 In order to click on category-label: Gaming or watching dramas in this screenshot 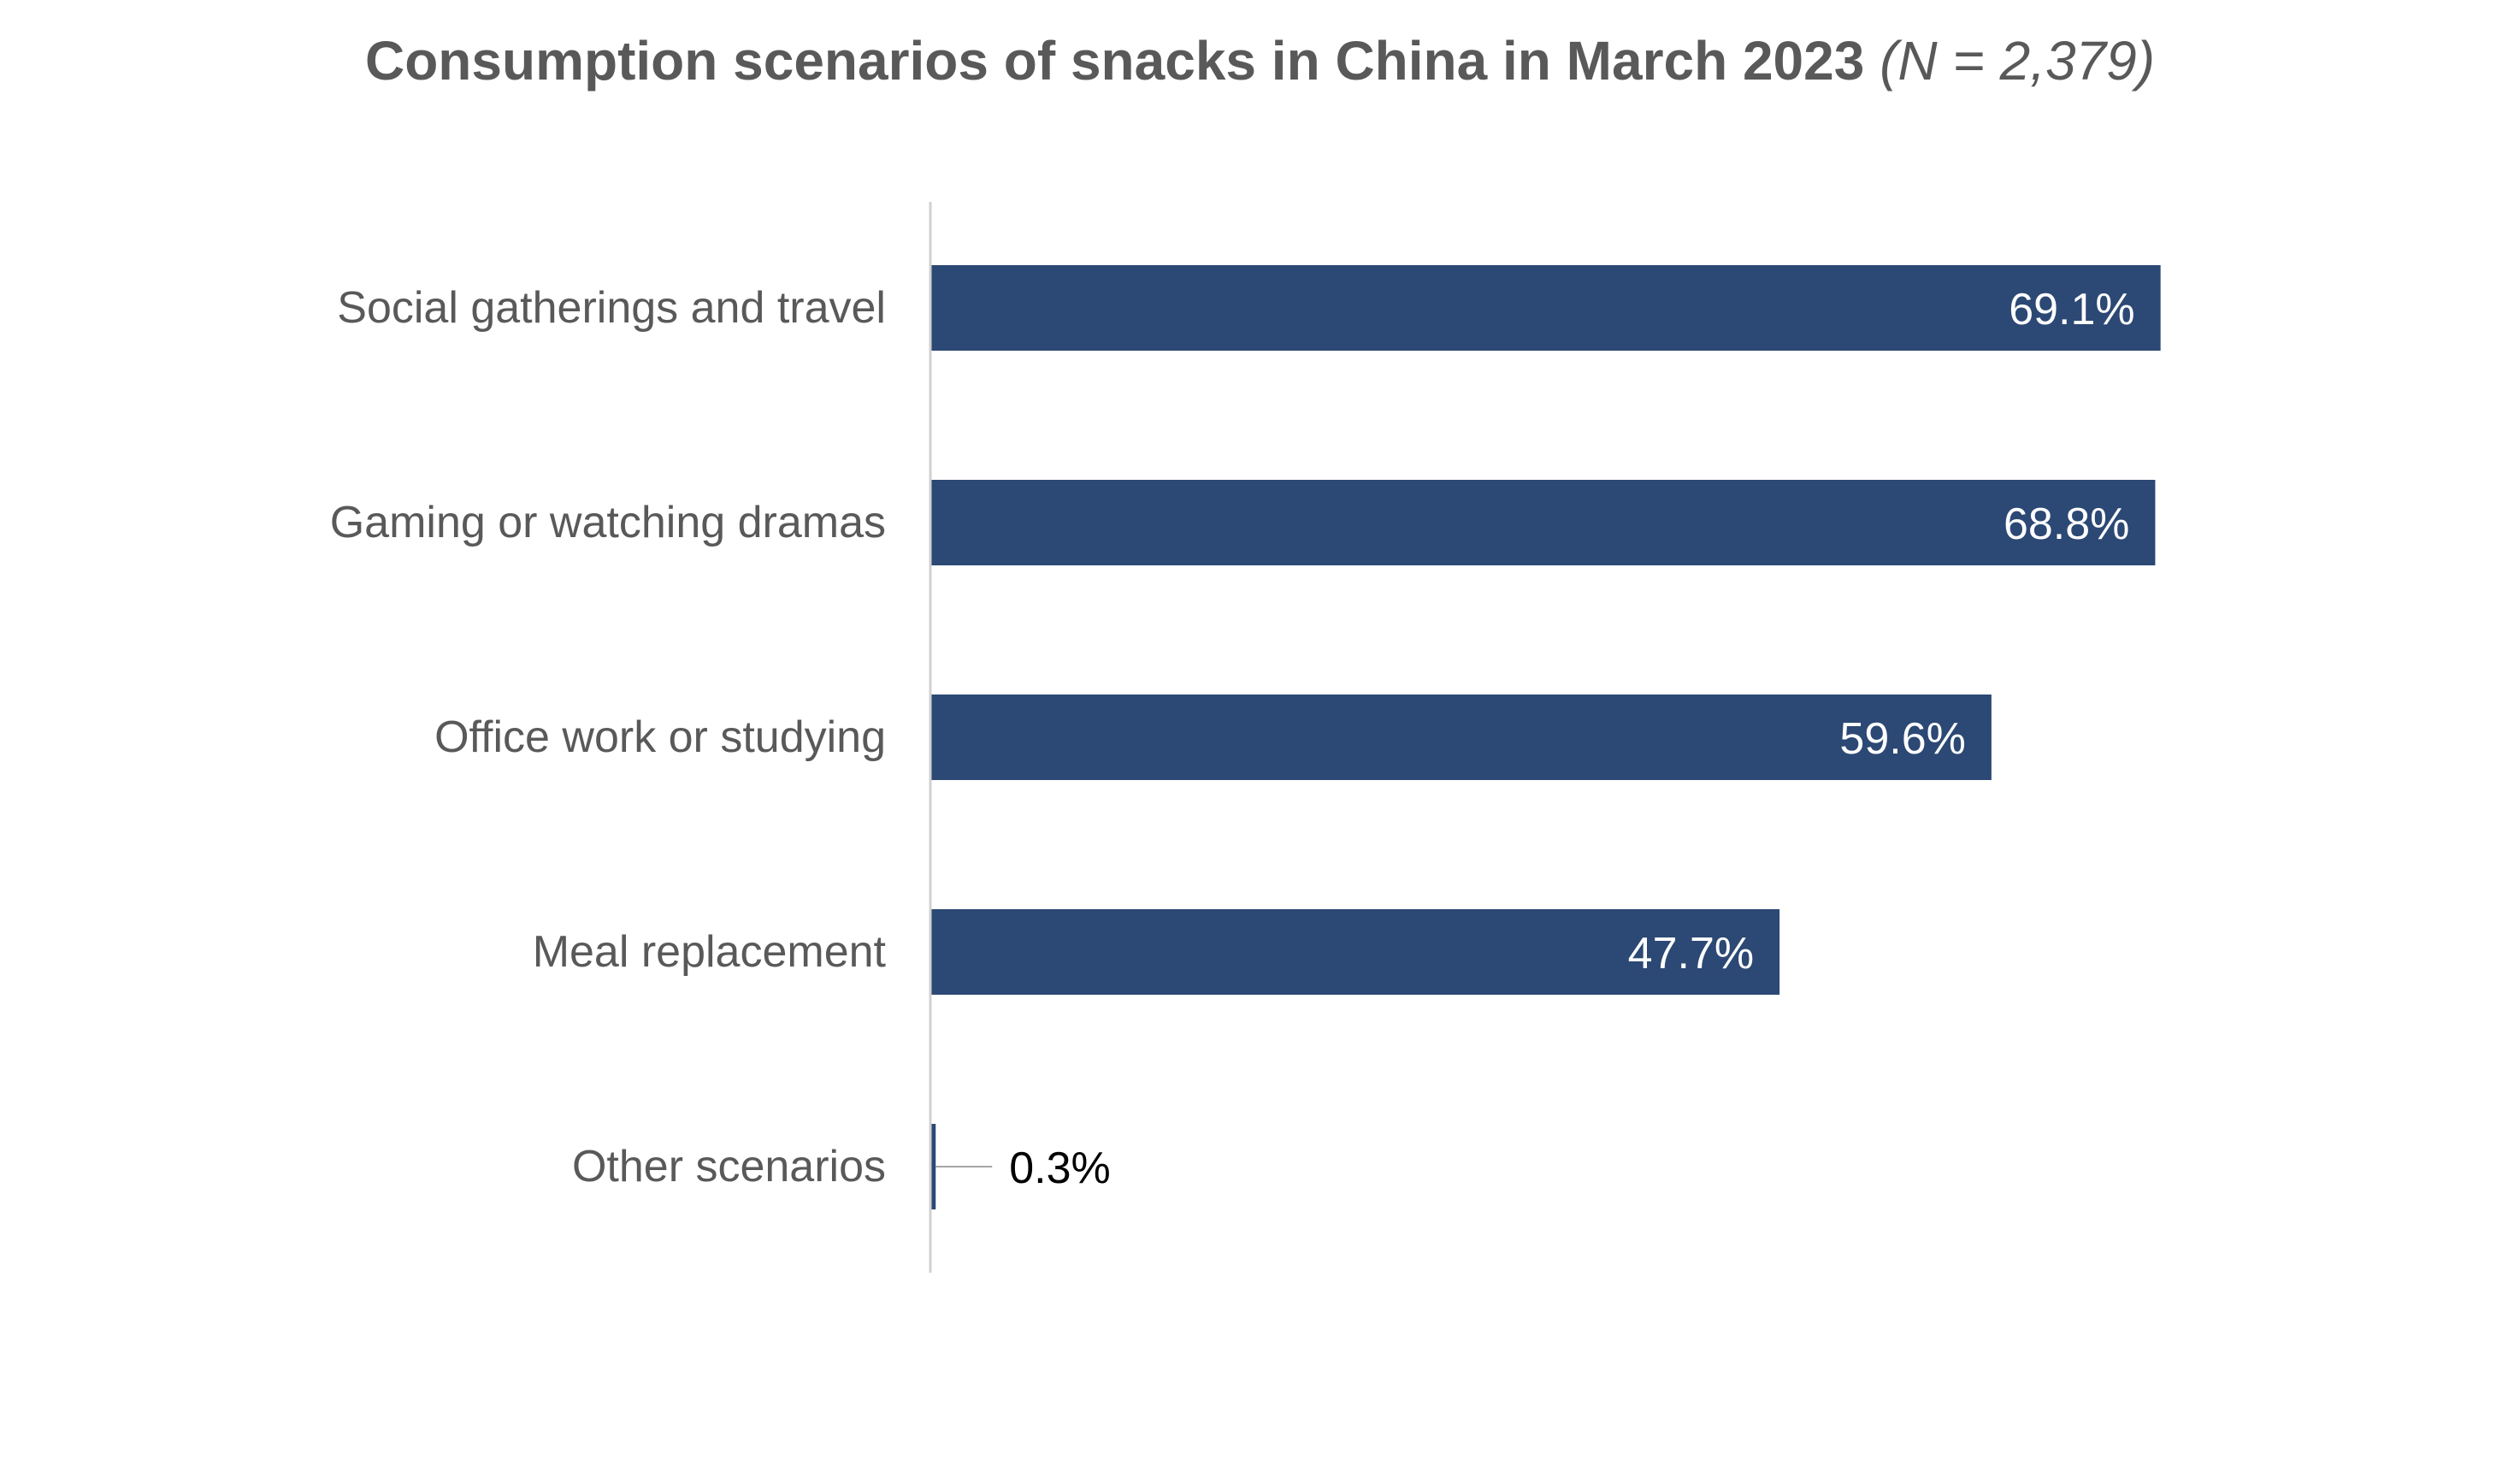, I will do `click(608, 522)`.